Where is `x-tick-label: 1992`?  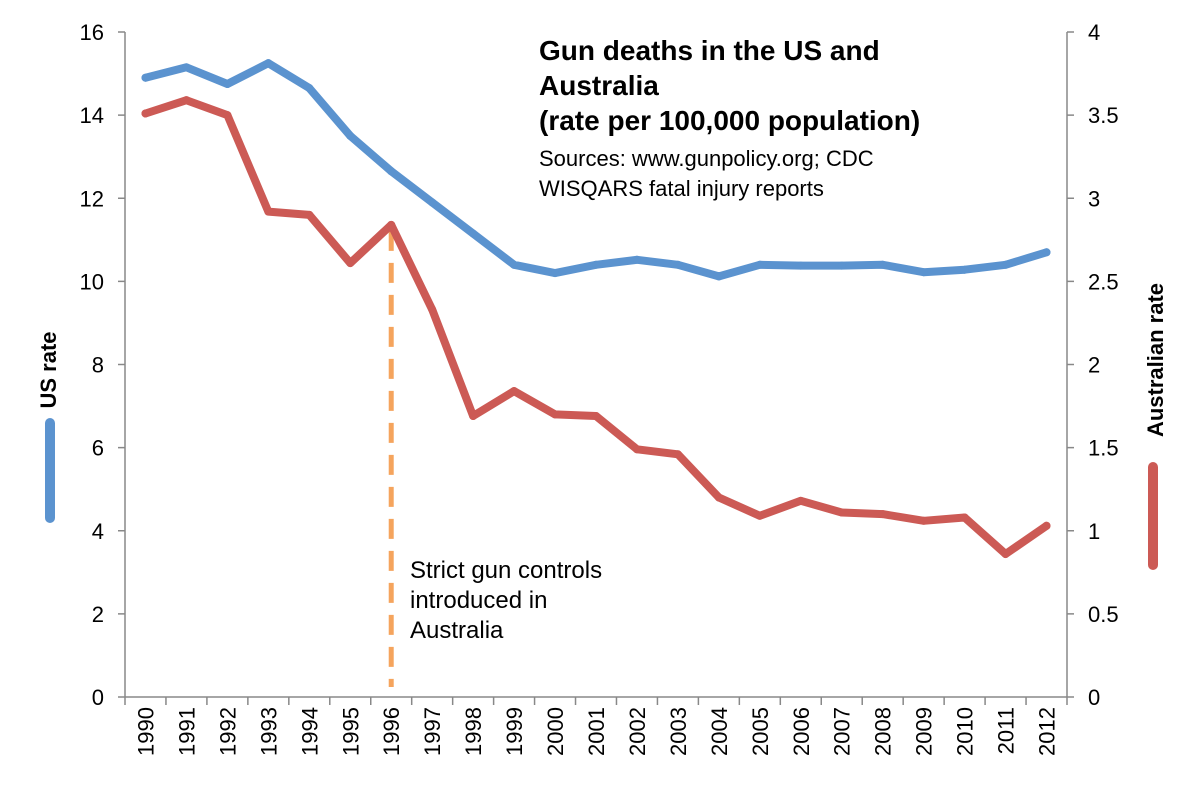
x-tick-label: 1992 is located at coordinates (227, 731).